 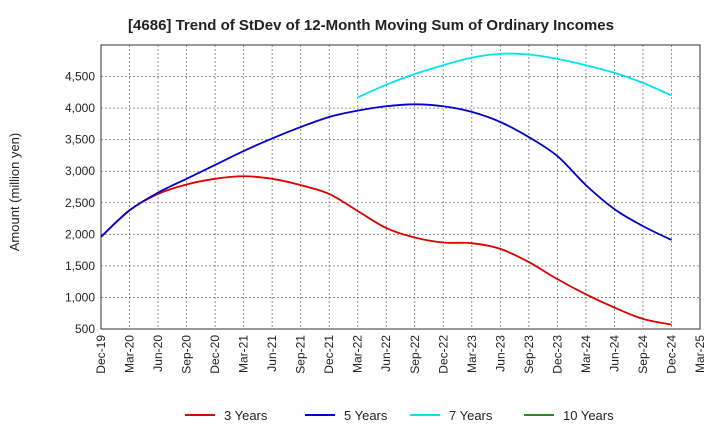 I want to click on y-axis-label: Amount (million yen), so click(x=14, y=192).